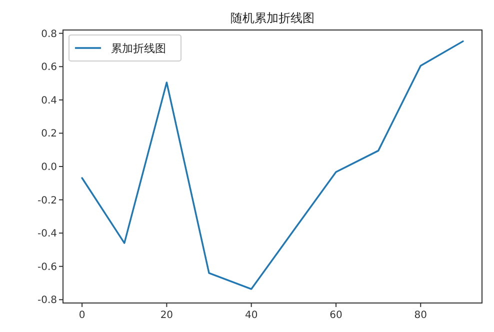  What do you see at coordinates (49, 100) in the screenshot?
I see `y-tick-label: 0.4` at bounding box center [49, 100].